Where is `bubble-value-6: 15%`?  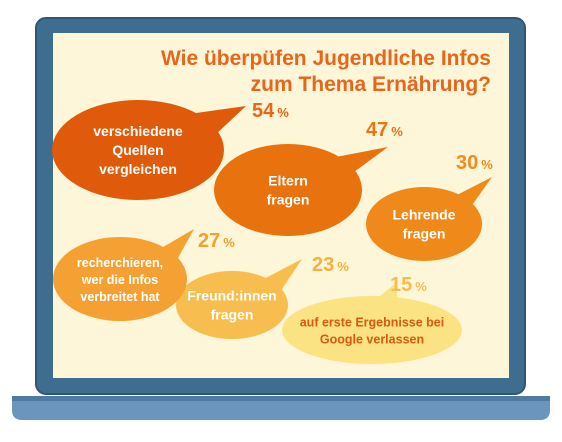 bubble-value-6: 15% is located at coordinates (408, 285).